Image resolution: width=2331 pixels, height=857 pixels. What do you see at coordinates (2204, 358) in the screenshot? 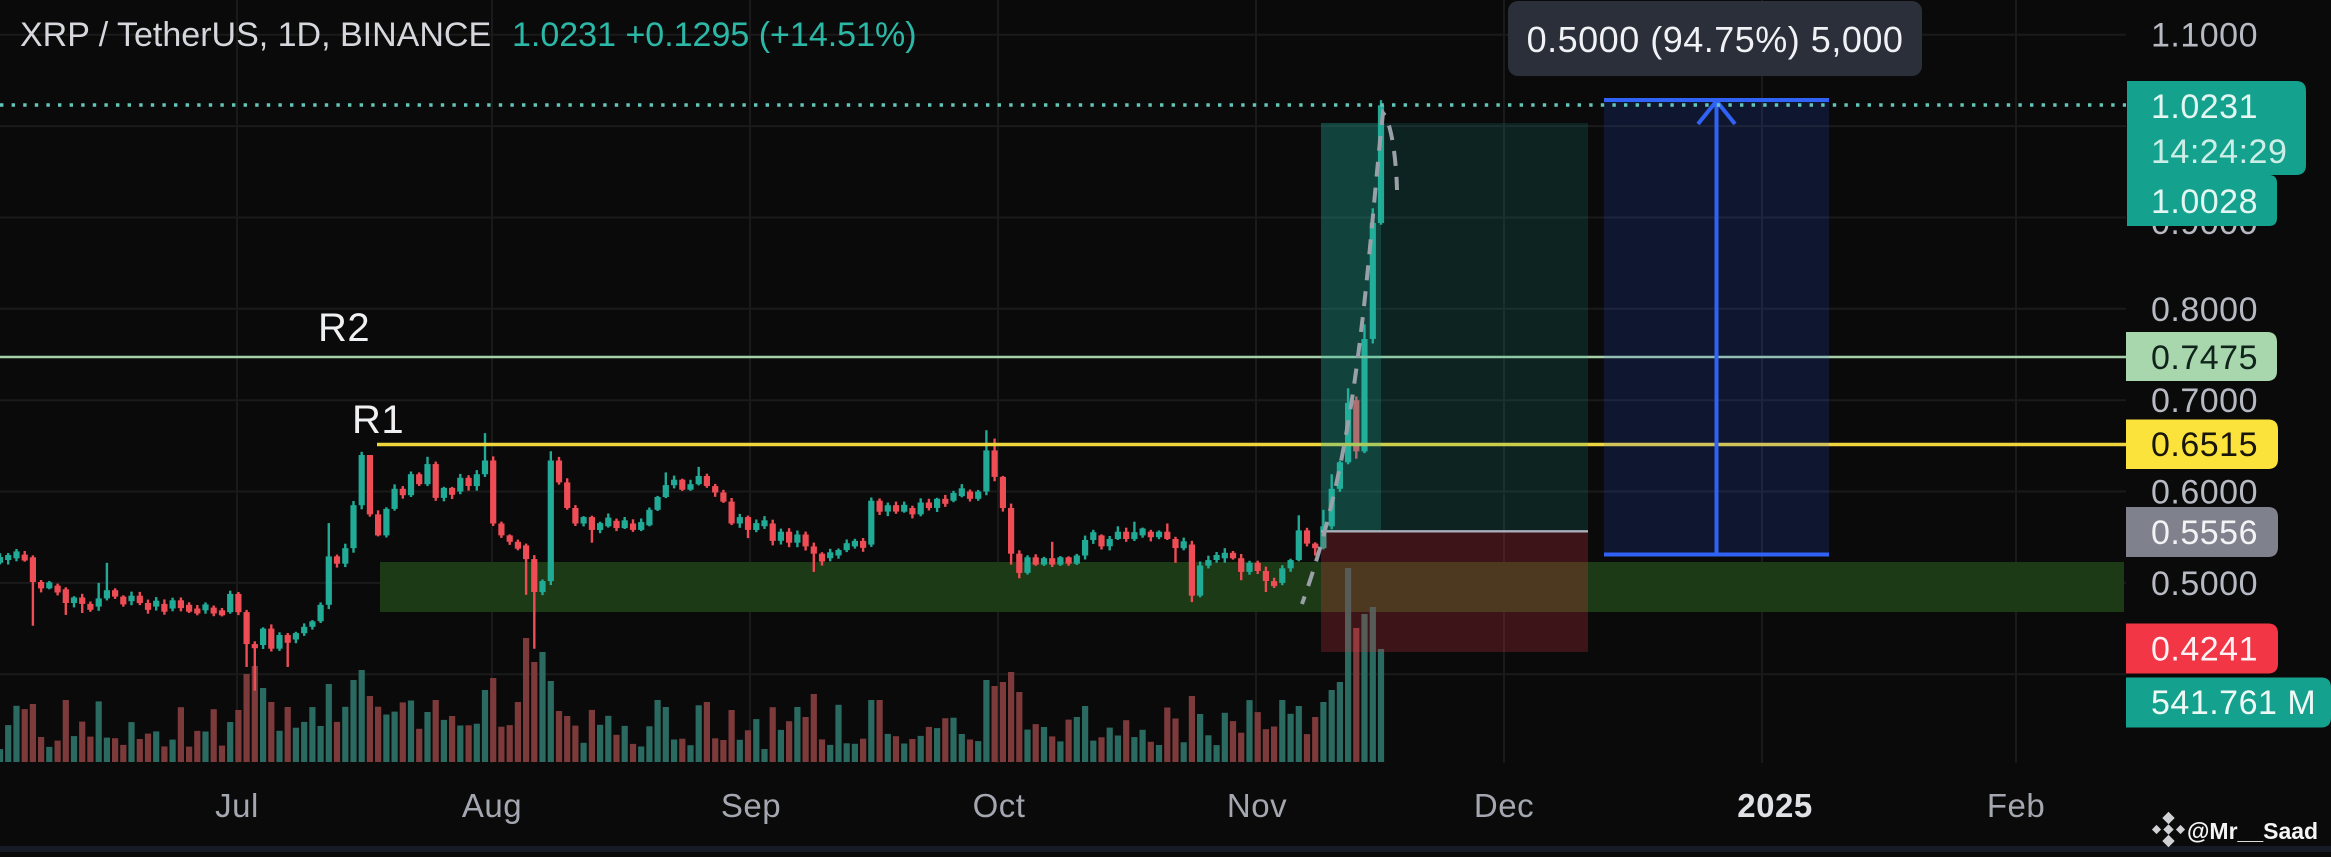
I see `svg-text: 0.7475` at bounding box center [2204, 358].